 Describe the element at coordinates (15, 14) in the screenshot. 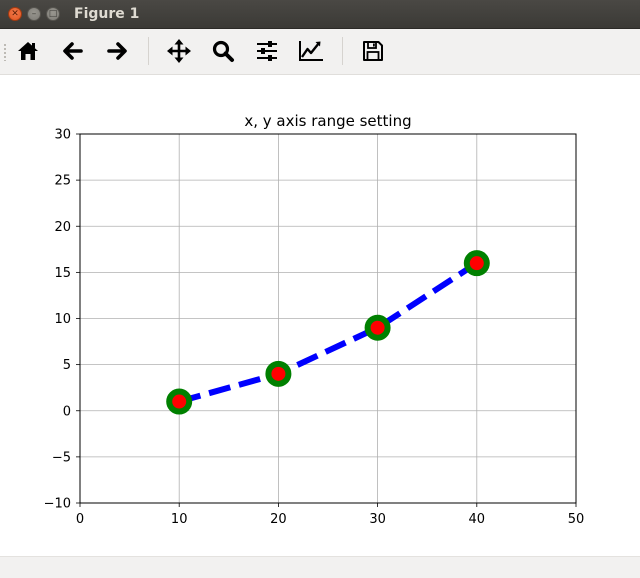

I see `window-close-button: ✕` at that location.